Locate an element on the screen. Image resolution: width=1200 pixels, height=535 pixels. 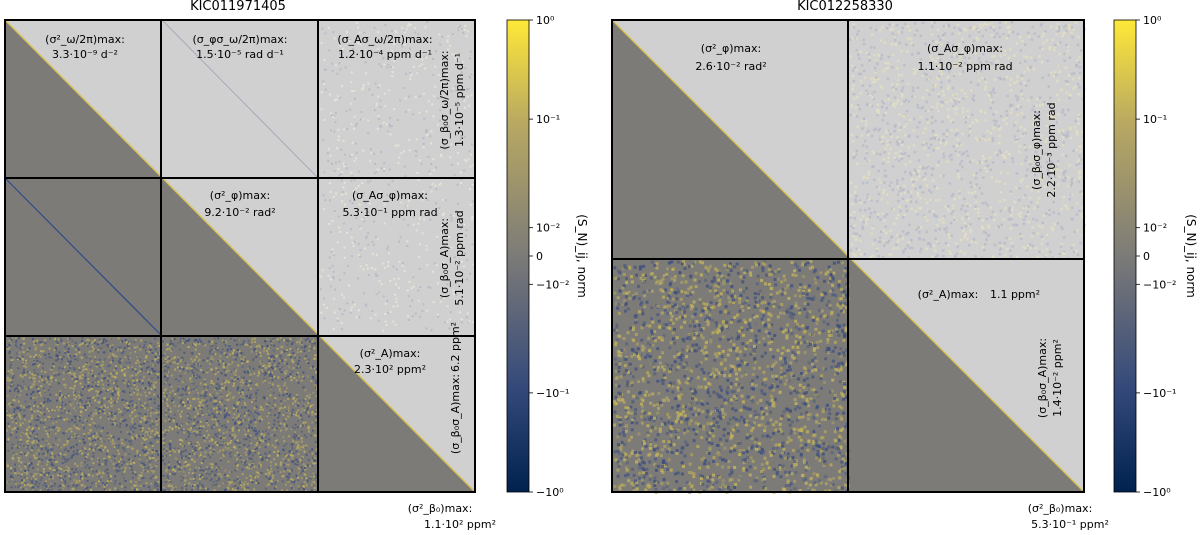
vertical-label-value: 2.2·10⁻³ ppm rad is located at coordinates (1051, 149).